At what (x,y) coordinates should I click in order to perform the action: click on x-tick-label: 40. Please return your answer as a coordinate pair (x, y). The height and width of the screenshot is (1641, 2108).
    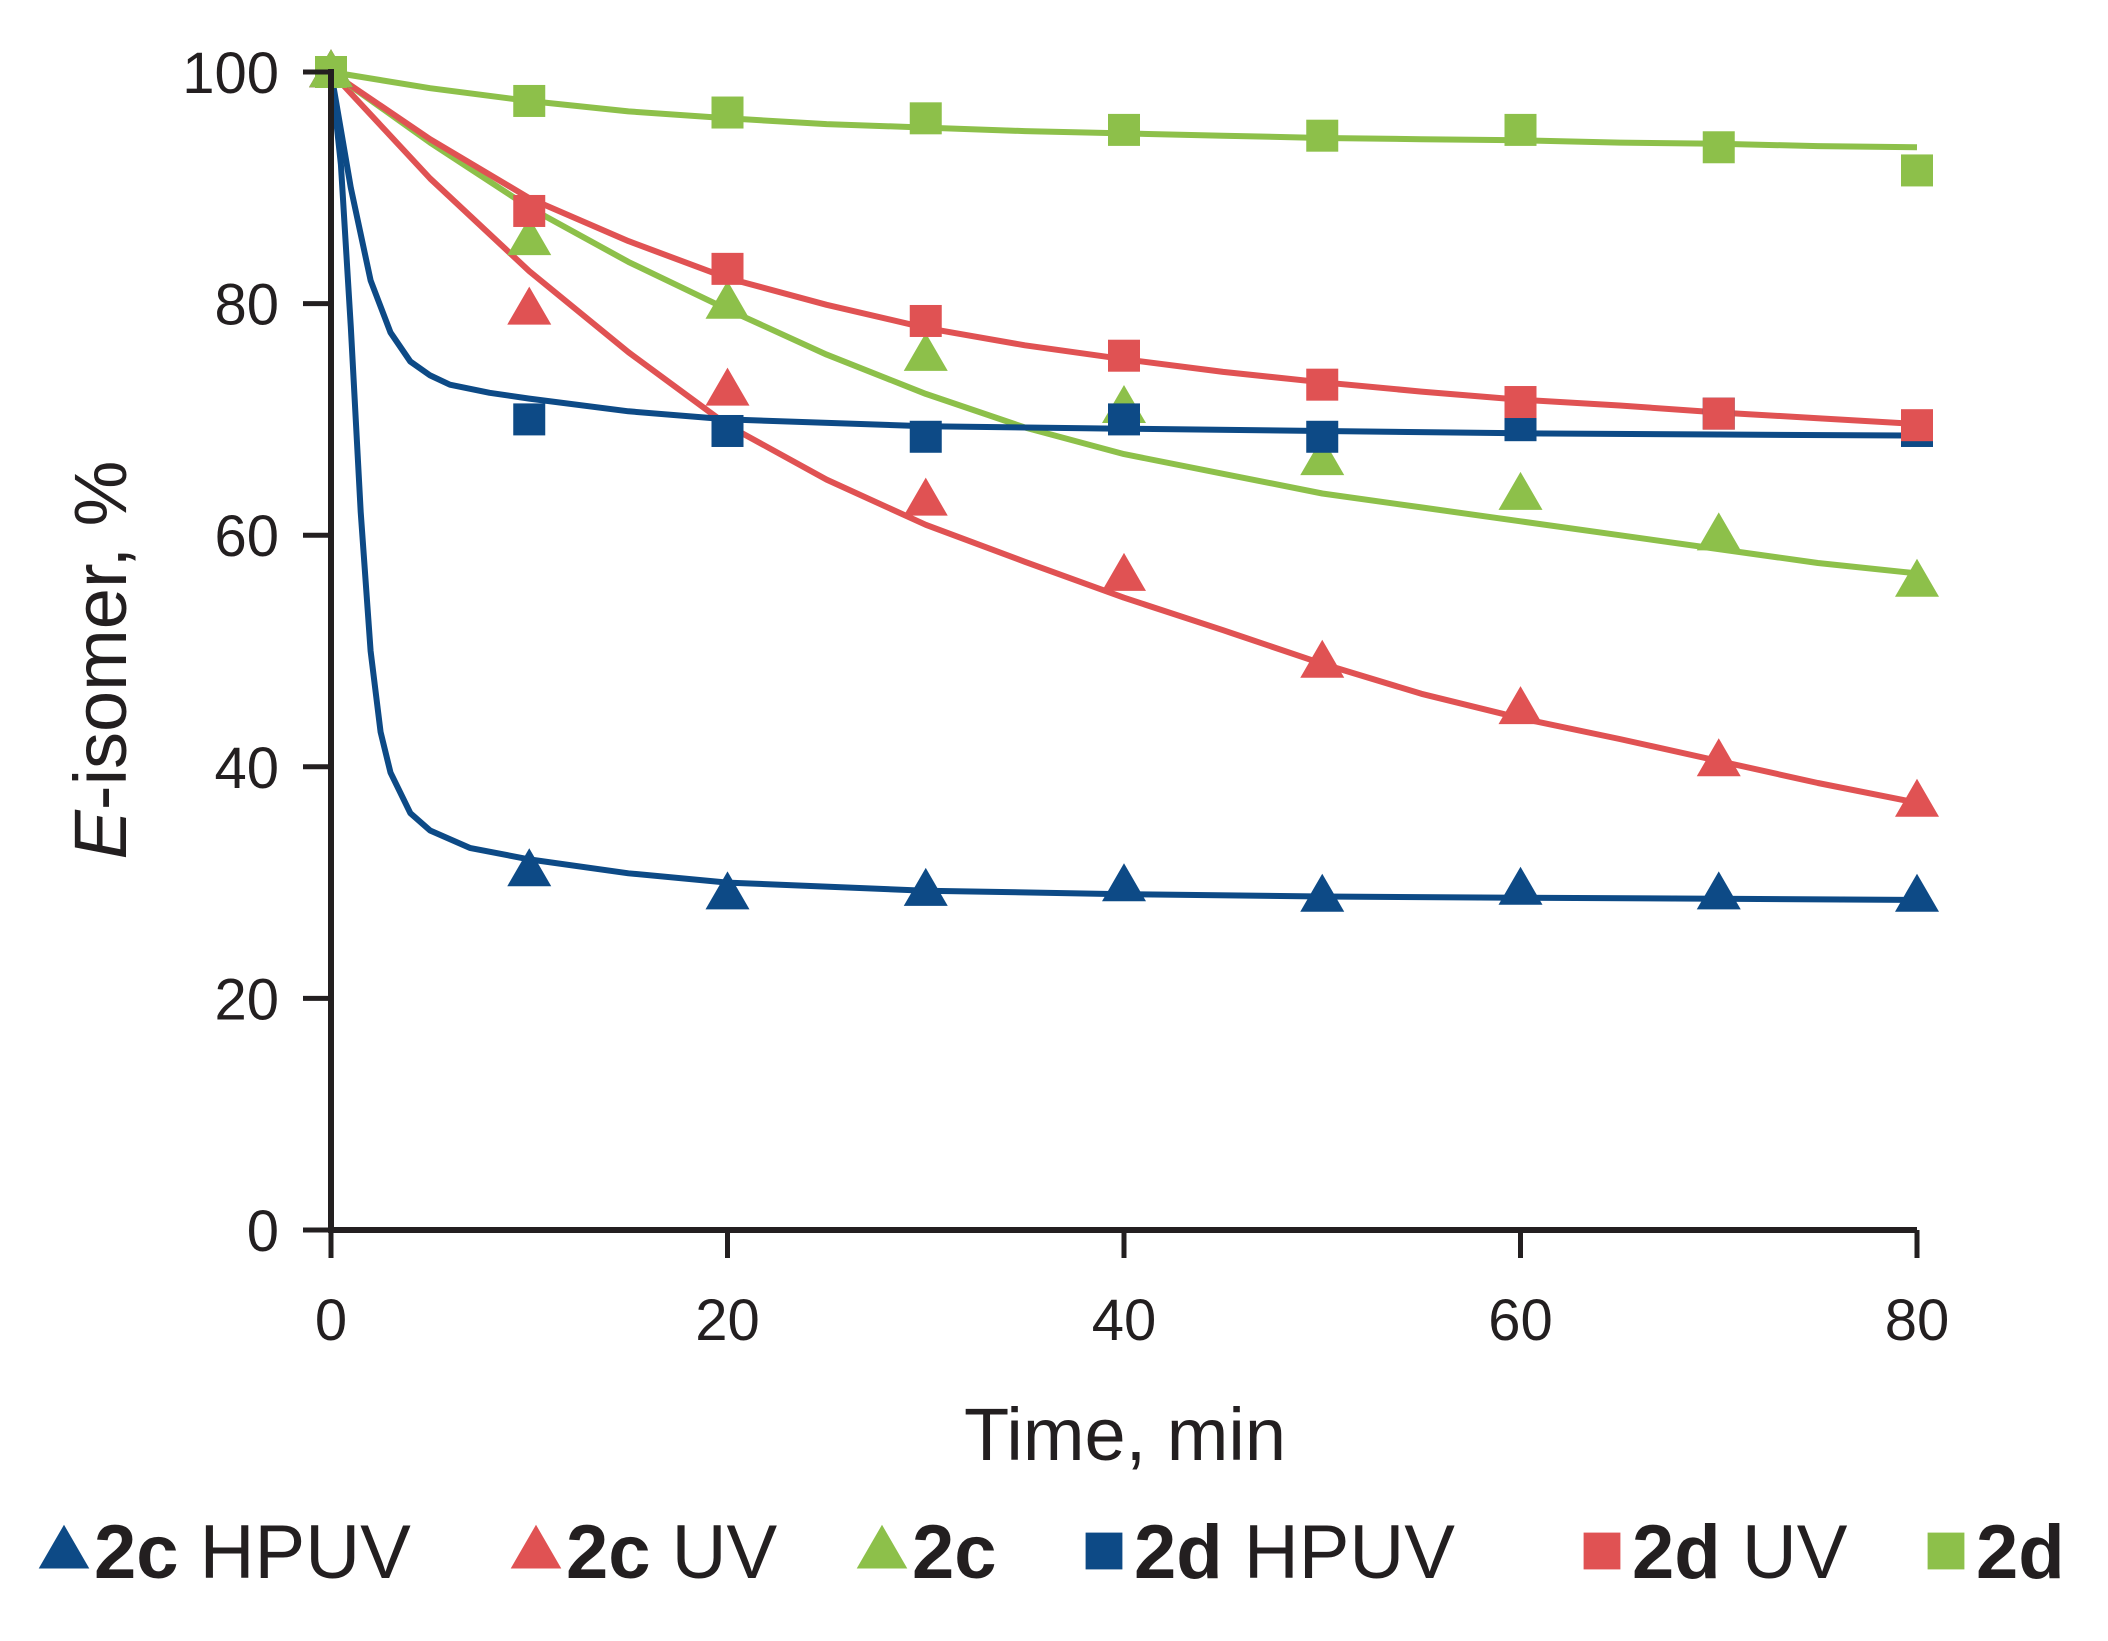
    Looking at the image, I should click on (1124, 1320).